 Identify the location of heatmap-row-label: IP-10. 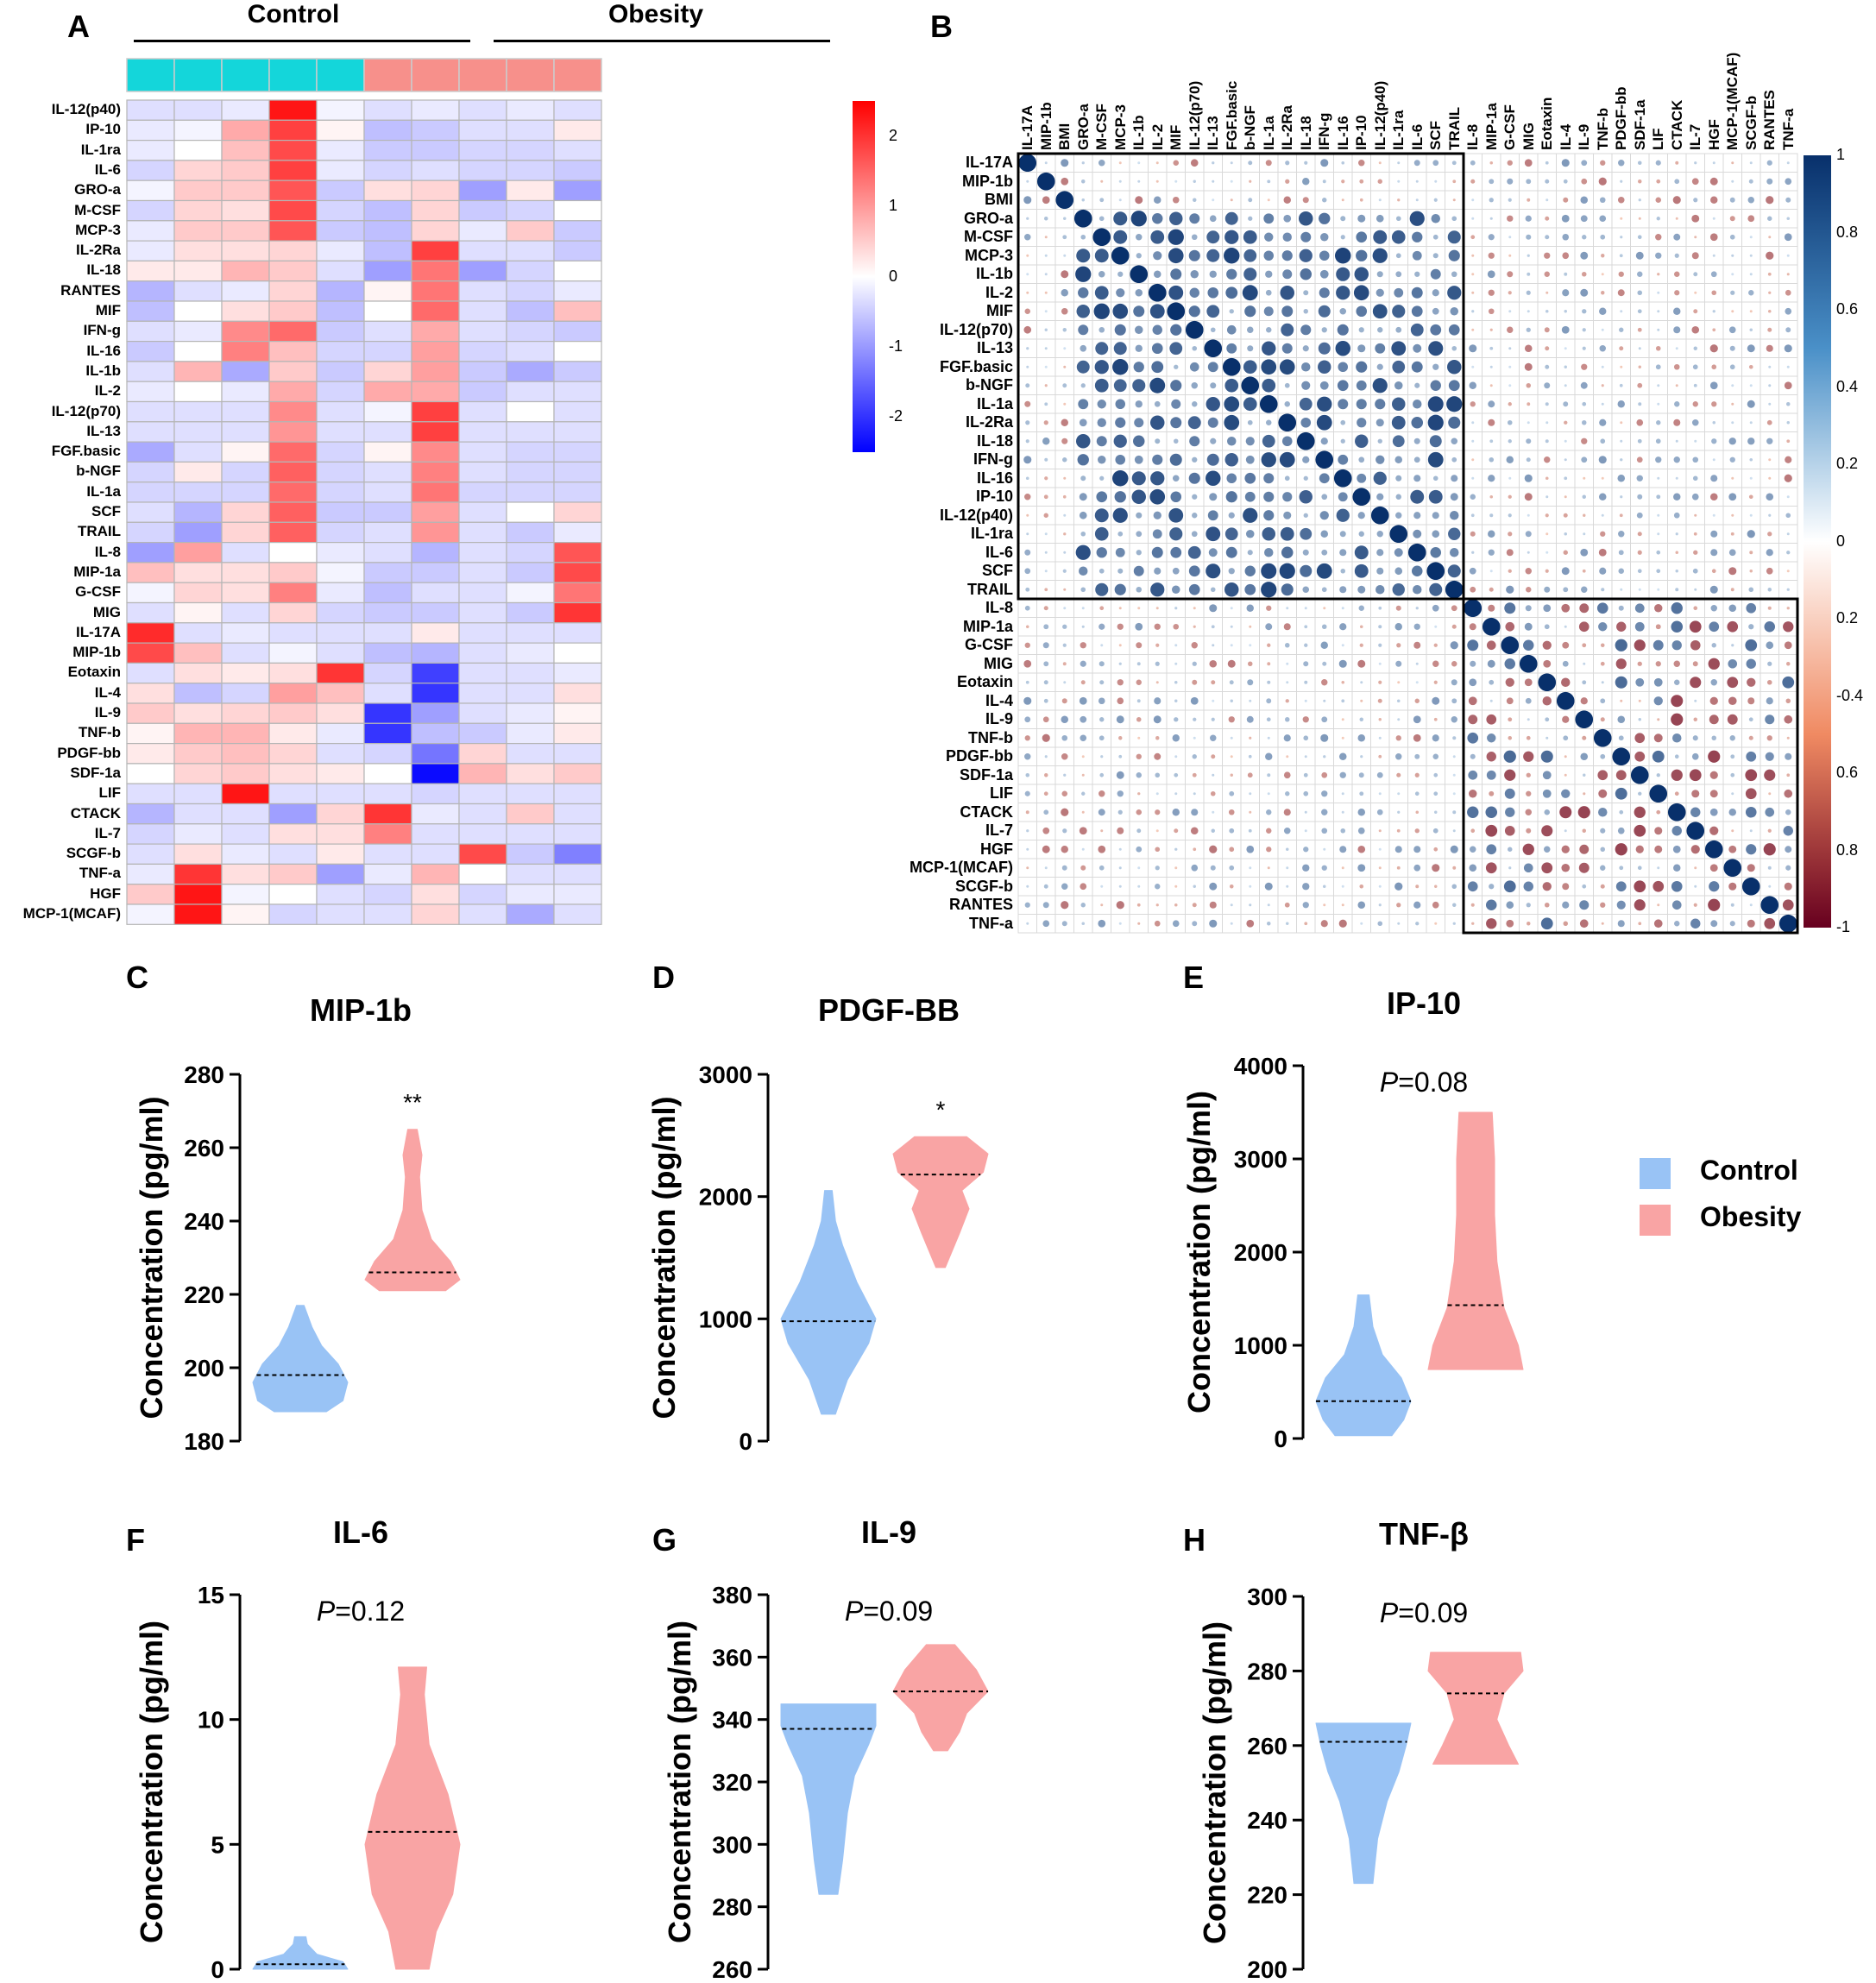
(103, 129).